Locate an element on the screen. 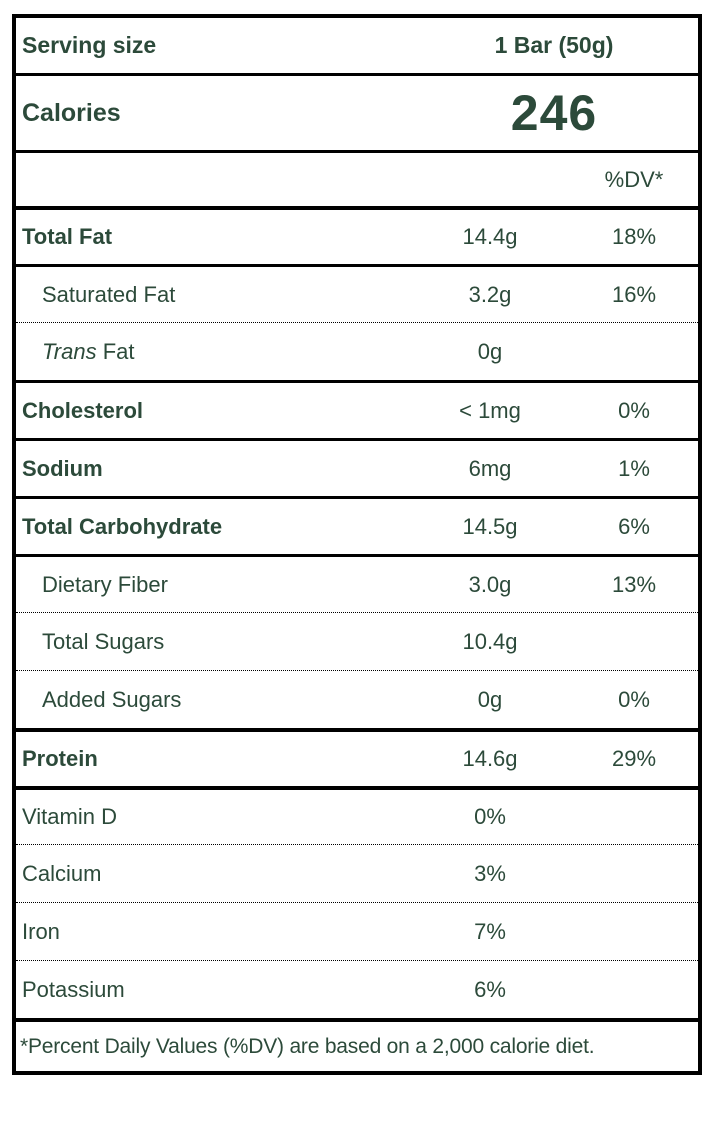  nutrient-dv: 29% is located at coordinates (634, 758).